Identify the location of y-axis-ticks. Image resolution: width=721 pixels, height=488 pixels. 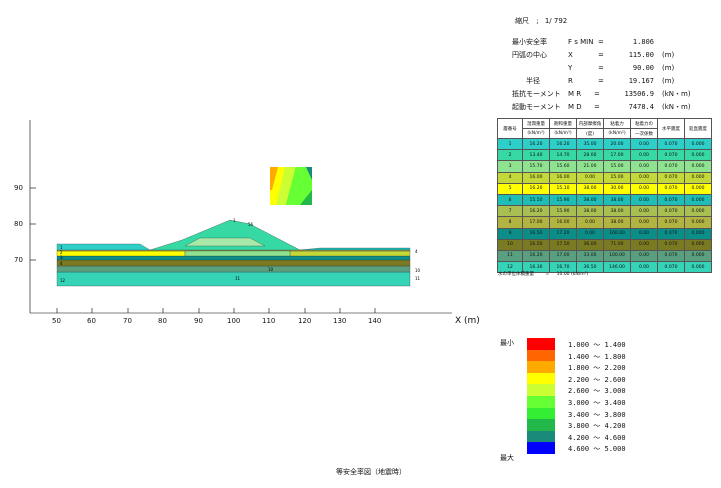
(33, 224).